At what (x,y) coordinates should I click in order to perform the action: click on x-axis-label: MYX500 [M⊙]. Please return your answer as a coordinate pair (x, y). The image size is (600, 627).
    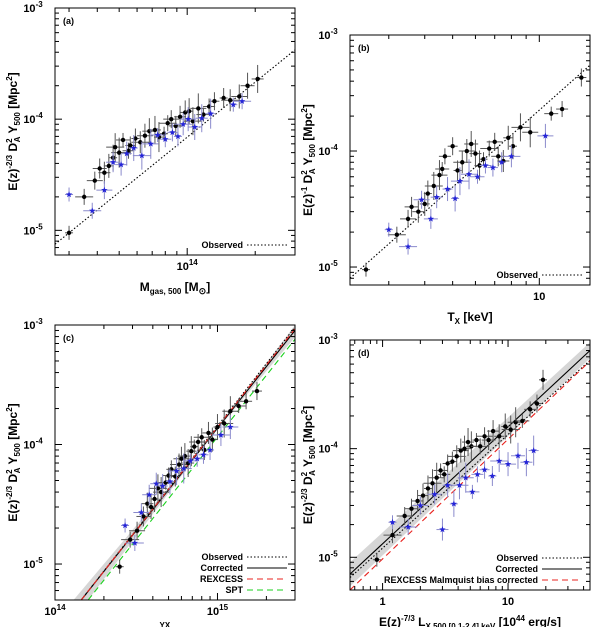
    Looking at the image, I should click on (175, 624).